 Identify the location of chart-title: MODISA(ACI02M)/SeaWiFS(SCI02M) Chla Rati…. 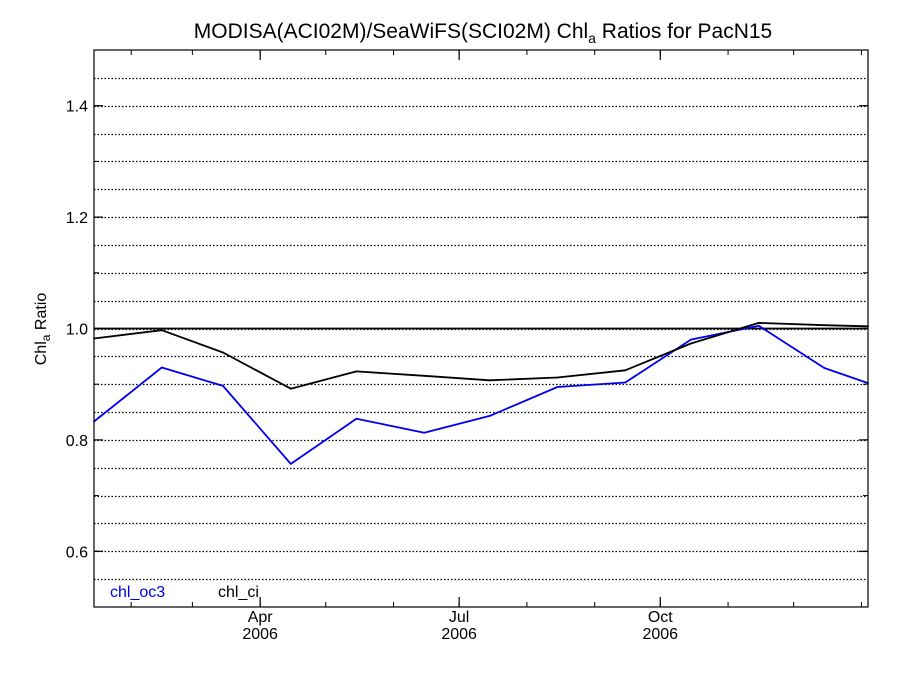
(483, 33).